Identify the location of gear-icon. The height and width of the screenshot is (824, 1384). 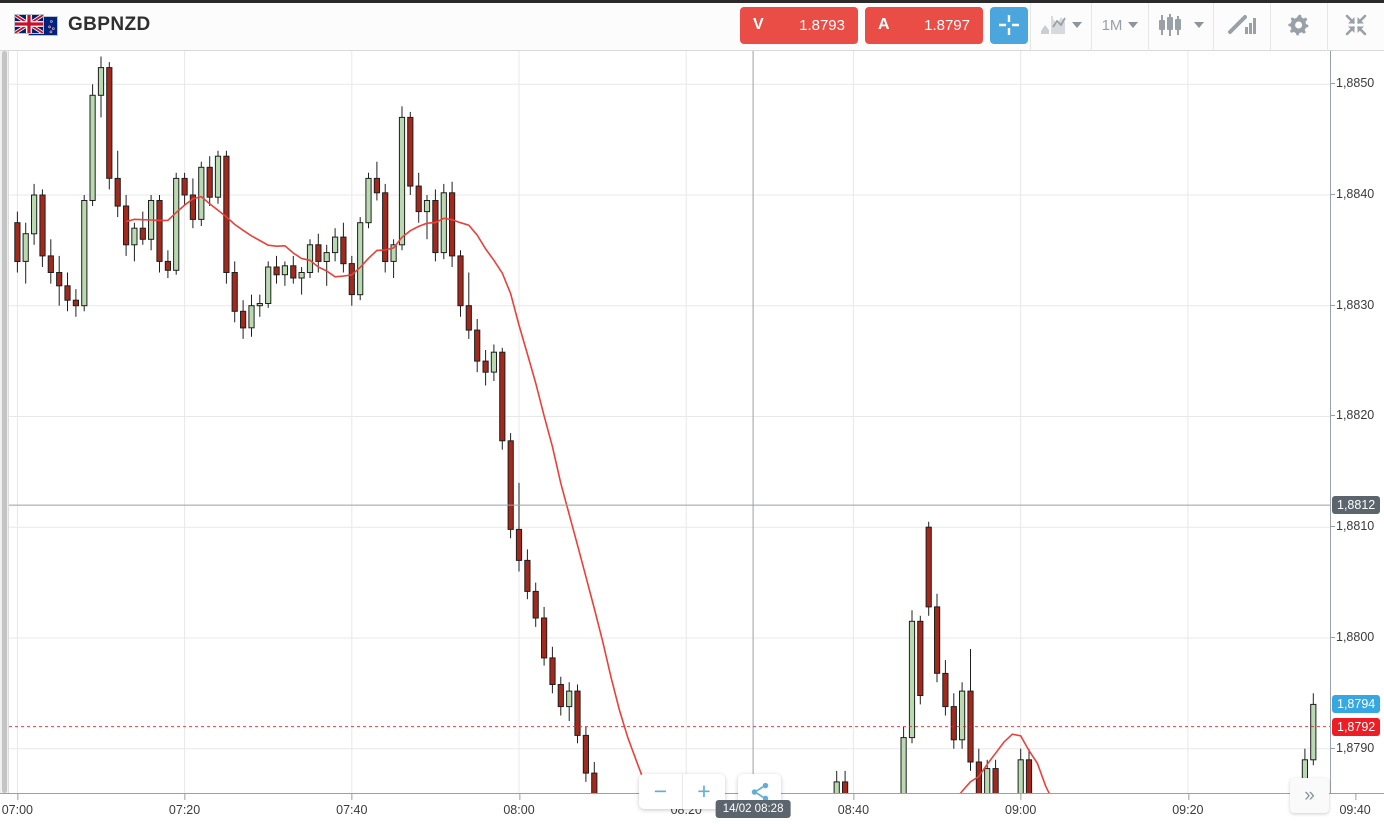
(1298, 25).